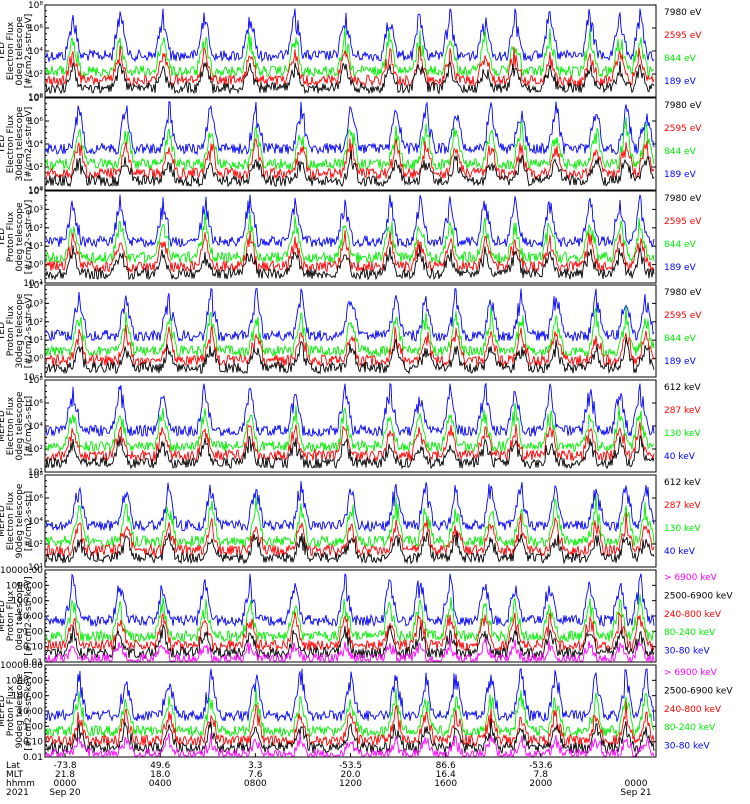 The width and height of the screenshot is (750, 804). I want to click on y-tick-label: 10⁶, so click(35, 404).